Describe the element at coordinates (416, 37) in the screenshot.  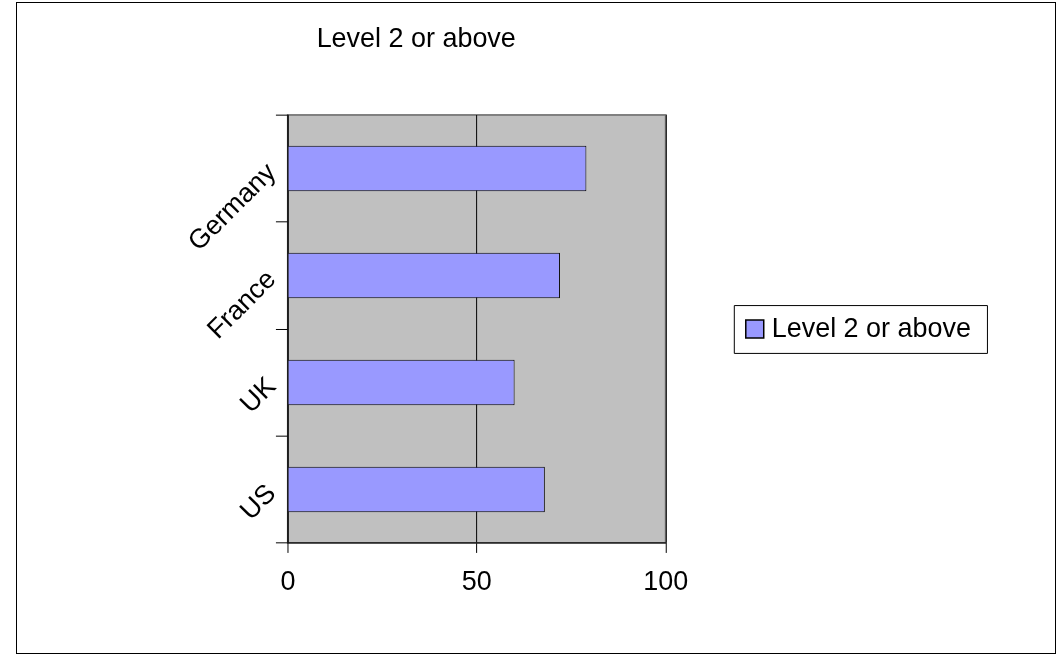
I see `chart-title: Level 2 or above` at that location.